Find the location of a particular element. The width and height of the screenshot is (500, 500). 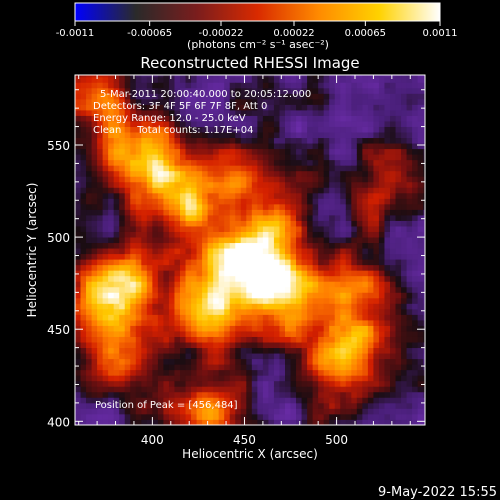

colorbar-strip is located at coordinates (257, 12).